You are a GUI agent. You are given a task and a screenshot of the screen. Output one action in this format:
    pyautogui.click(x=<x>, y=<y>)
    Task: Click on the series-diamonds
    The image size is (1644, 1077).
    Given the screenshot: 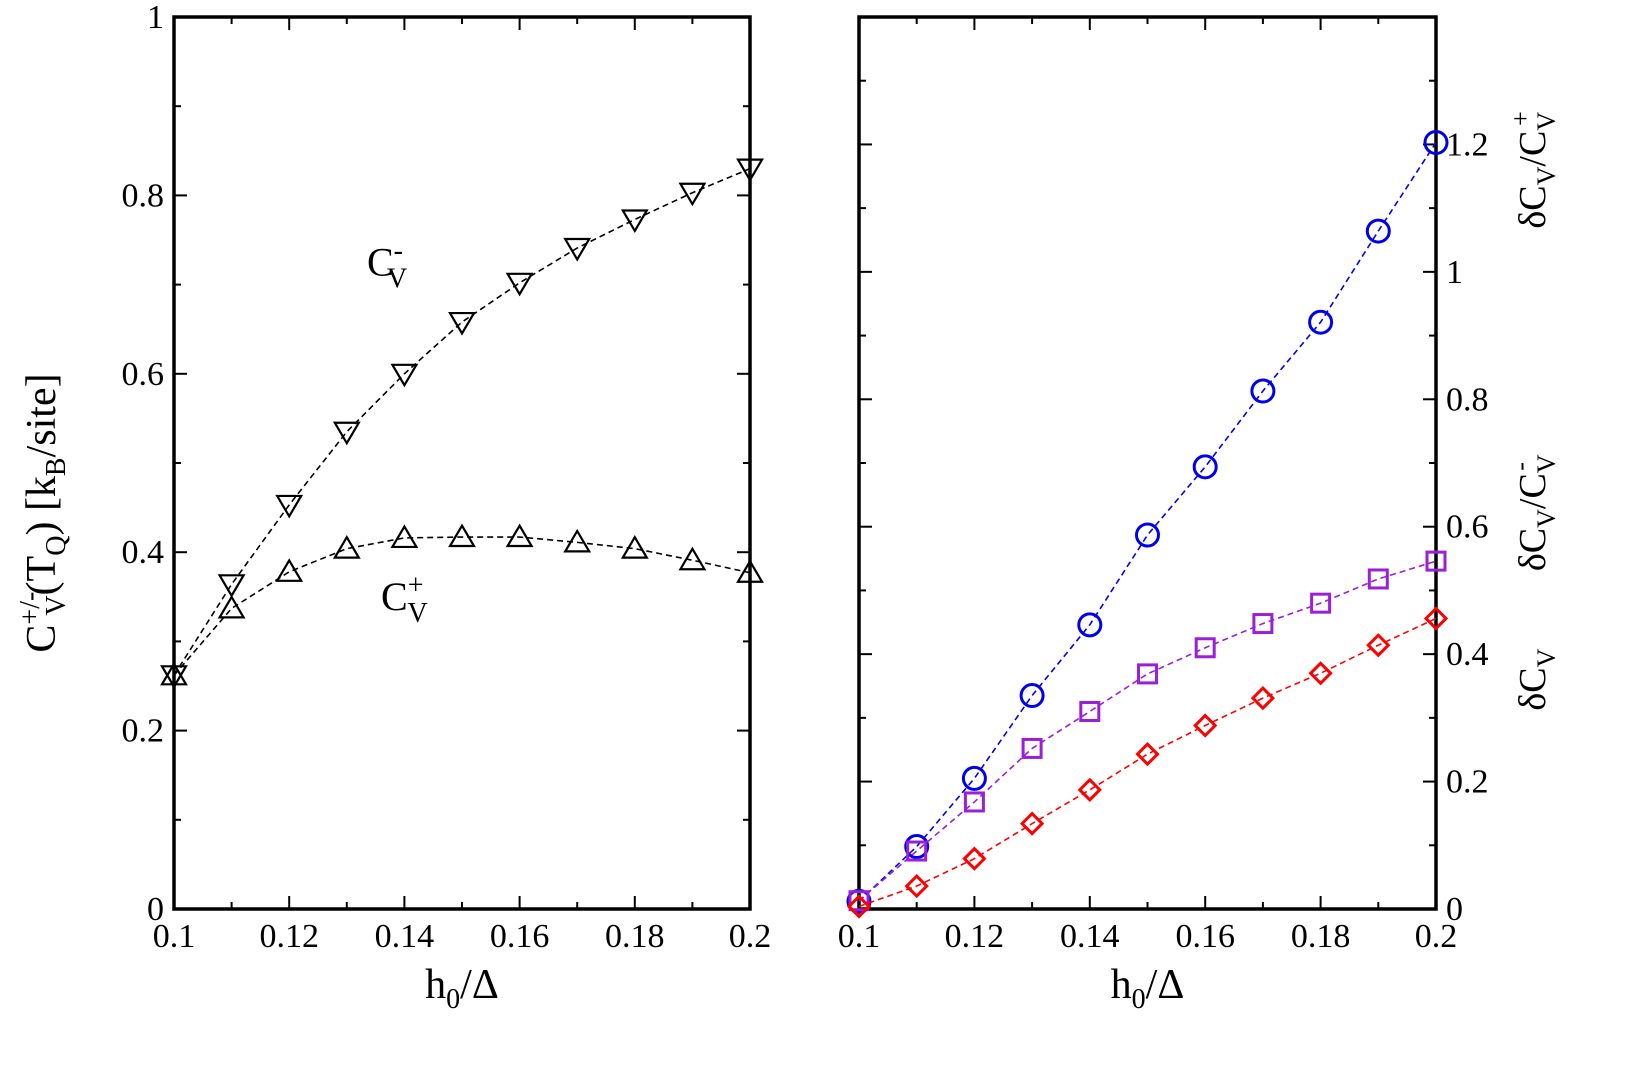 What is the action you would take?
    pyautogui.click(x=1147, y=762)
    